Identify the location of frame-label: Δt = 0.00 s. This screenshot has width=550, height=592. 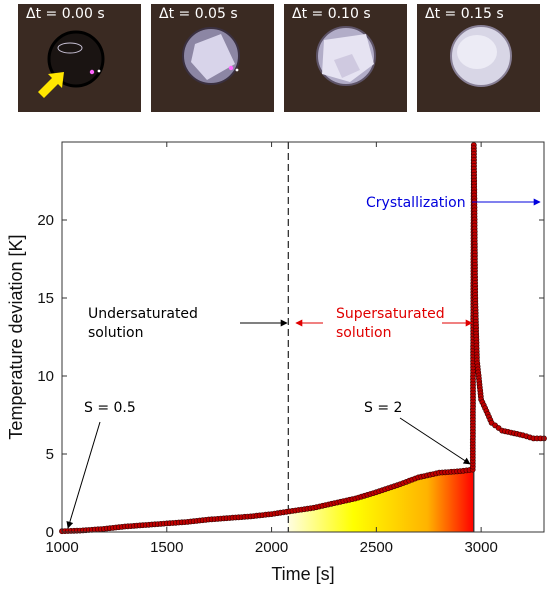
(65, 14).